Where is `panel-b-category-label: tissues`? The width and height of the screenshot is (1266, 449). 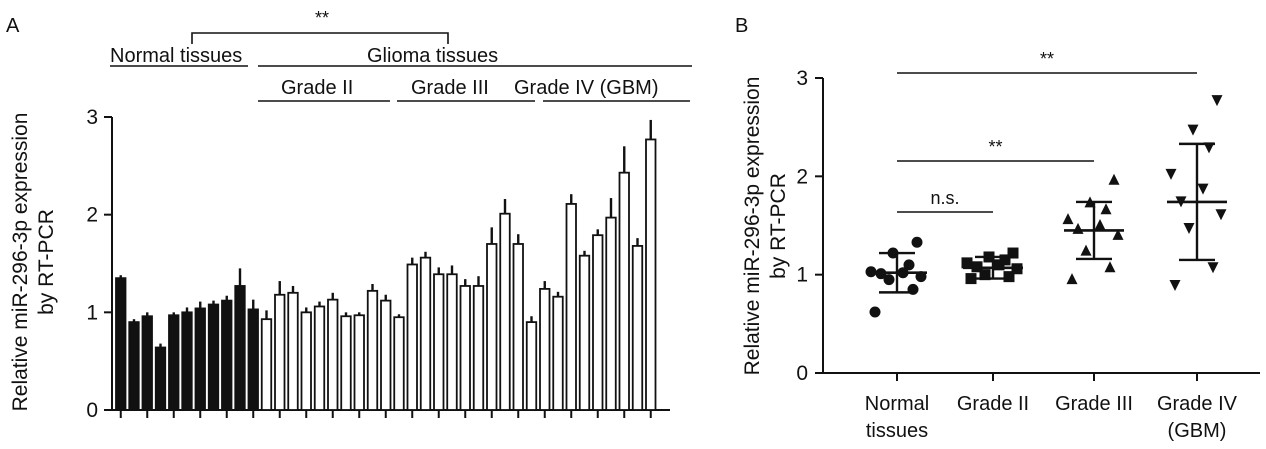 panel-b-category-label: tissues is located at coordinates (897, 431).